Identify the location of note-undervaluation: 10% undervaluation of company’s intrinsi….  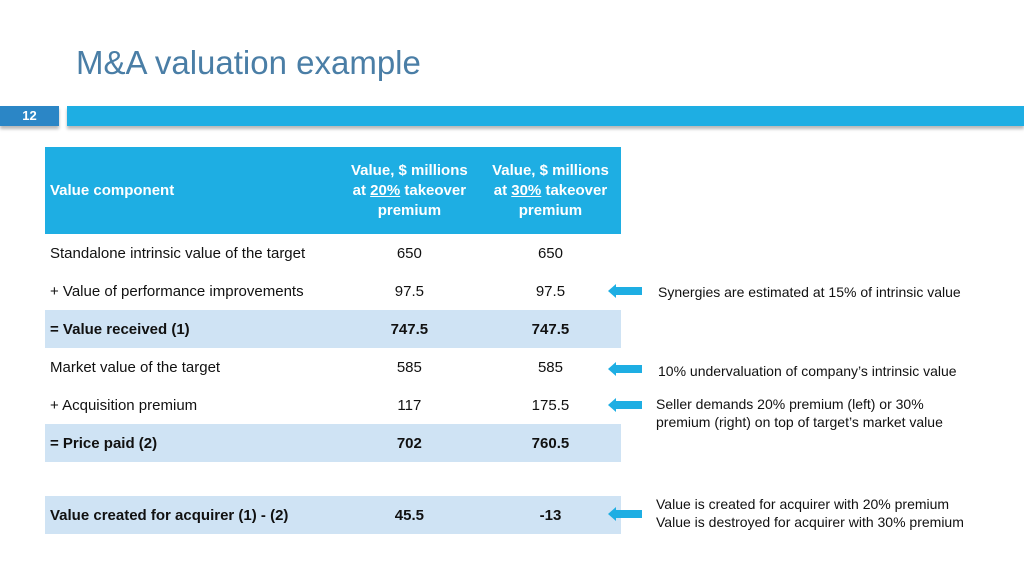
(807, 371).